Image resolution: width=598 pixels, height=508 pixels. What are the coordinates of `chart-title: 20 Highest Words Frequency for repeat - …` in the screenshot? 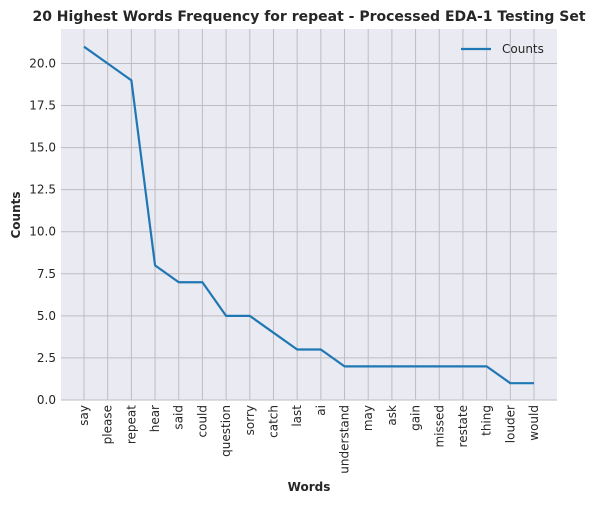 It's located at (308, 17).